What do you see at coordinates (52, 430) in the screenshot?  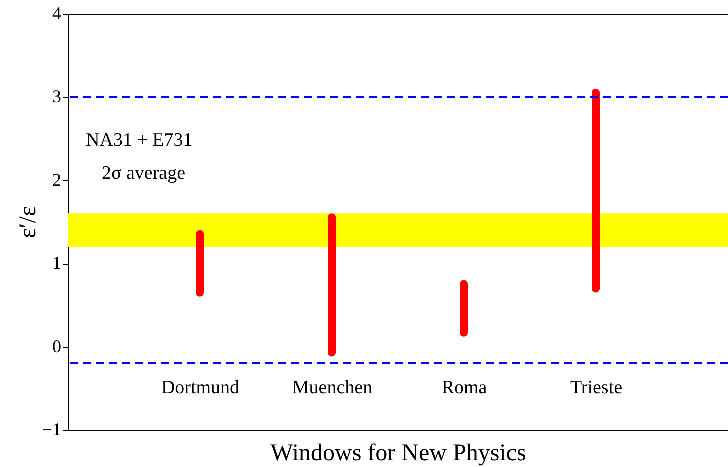 I see `y-tick-label: −1` at bounding box center [52, 430].